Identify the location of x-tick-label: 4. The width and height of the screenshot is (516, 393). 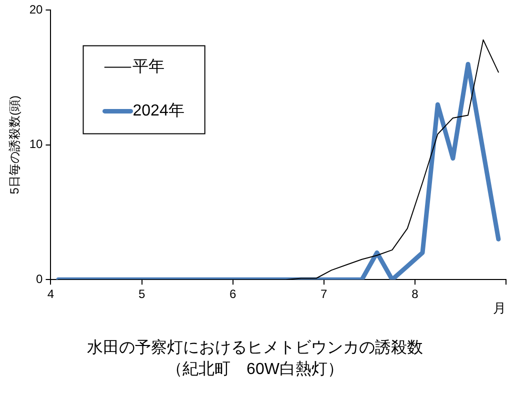
(50, 294).